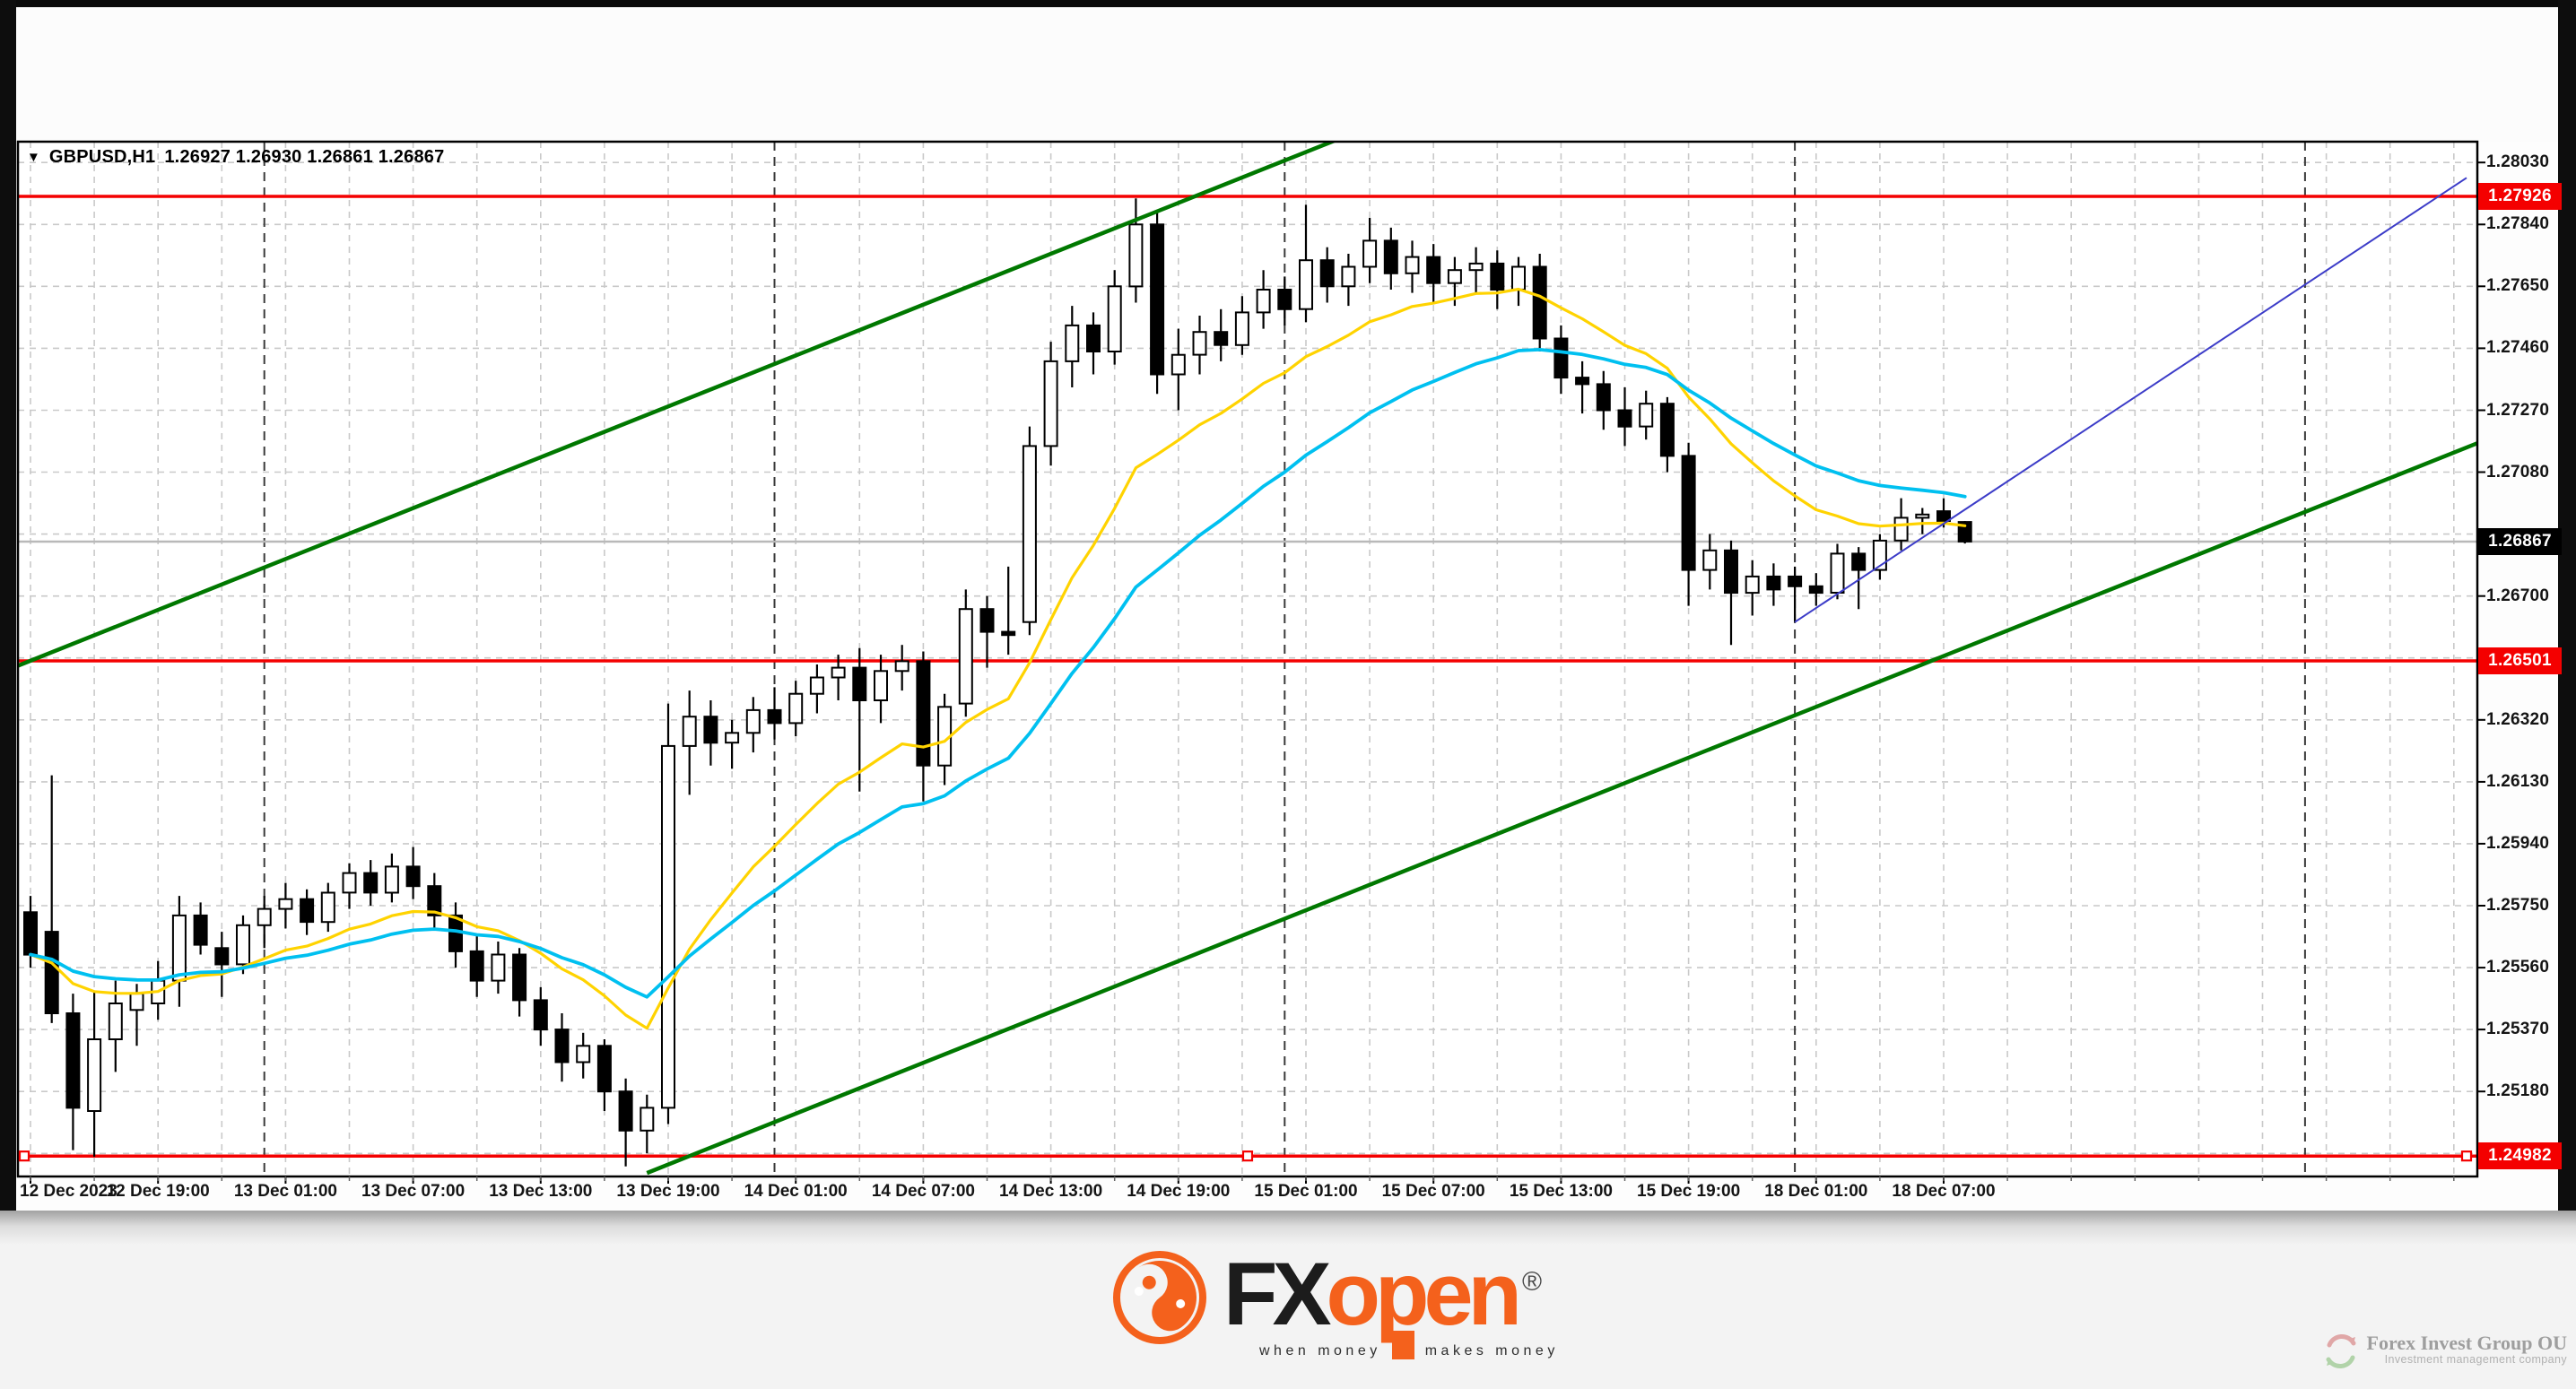 The height and width of the screenshot is (1389, 2576). Describe the element at coordinates (2520, 661) in the screenshot. I see `price-badge-1.26501: 1.26501` at that location.